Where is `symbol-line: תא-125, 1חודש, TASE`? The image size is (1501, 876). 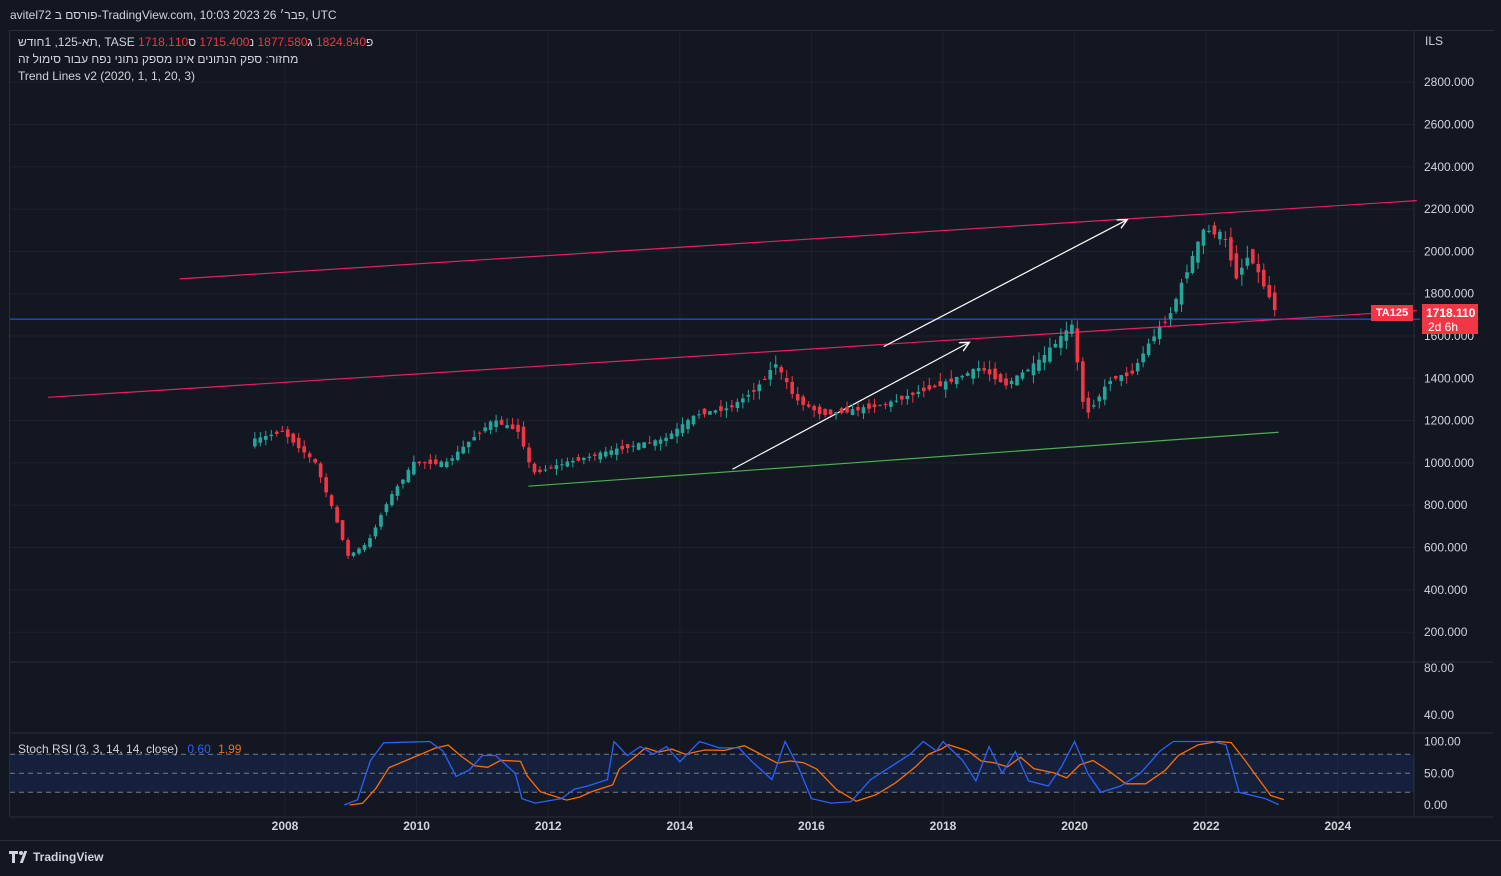
symbol-line: תא-125, 1חודש, TASE is located at coordinates (76, 42).